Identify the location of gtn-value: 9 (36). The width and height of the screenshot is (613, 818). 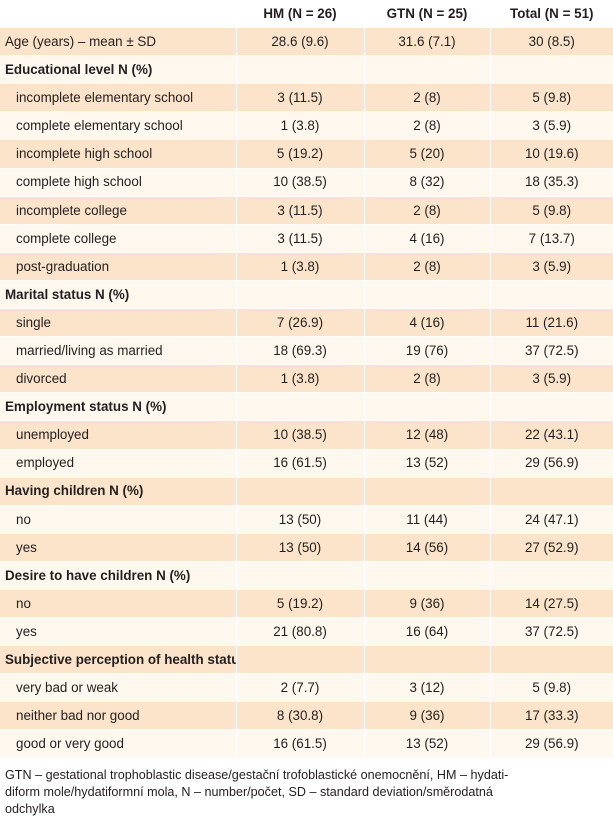
(427, 716).